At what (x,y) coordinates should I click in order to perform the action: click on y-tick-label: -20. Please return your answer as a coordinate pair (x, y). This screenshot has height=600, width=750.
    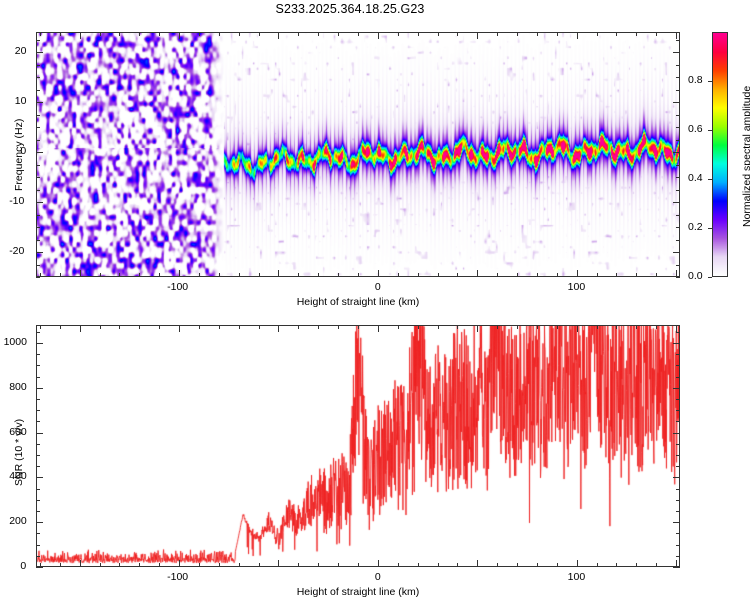
    Looking at the image, I should click on (17, 251).